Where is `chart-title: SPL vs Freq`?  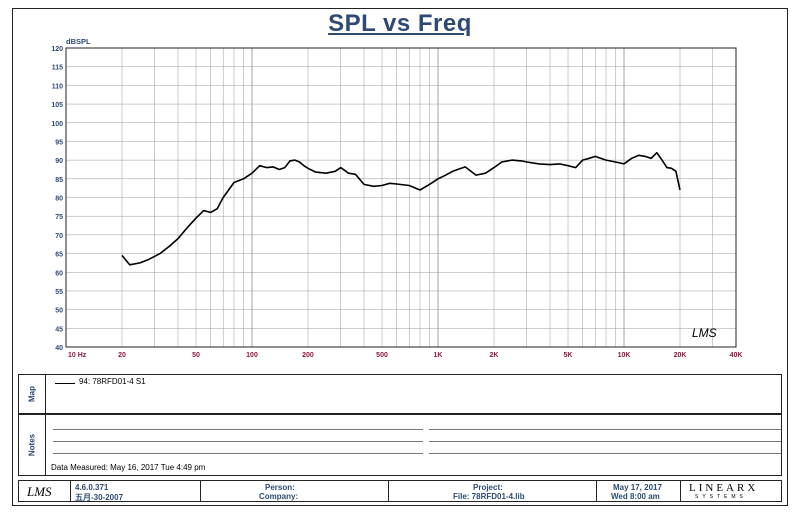 chart-title: SPL vs Freq is located at coordinates (400, 23).